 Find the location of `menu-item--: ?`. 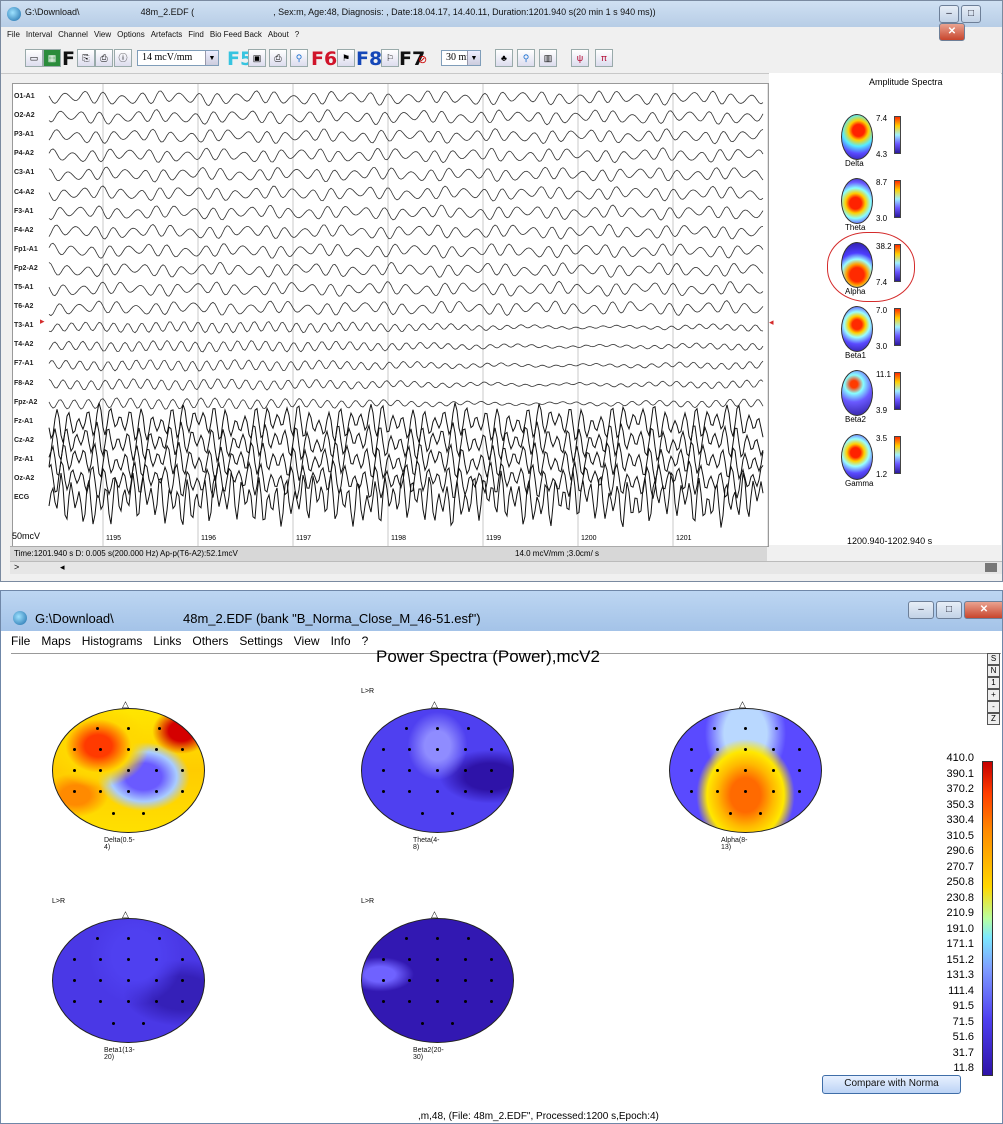

menu-item--: ? is located at coordinates (297, 34).